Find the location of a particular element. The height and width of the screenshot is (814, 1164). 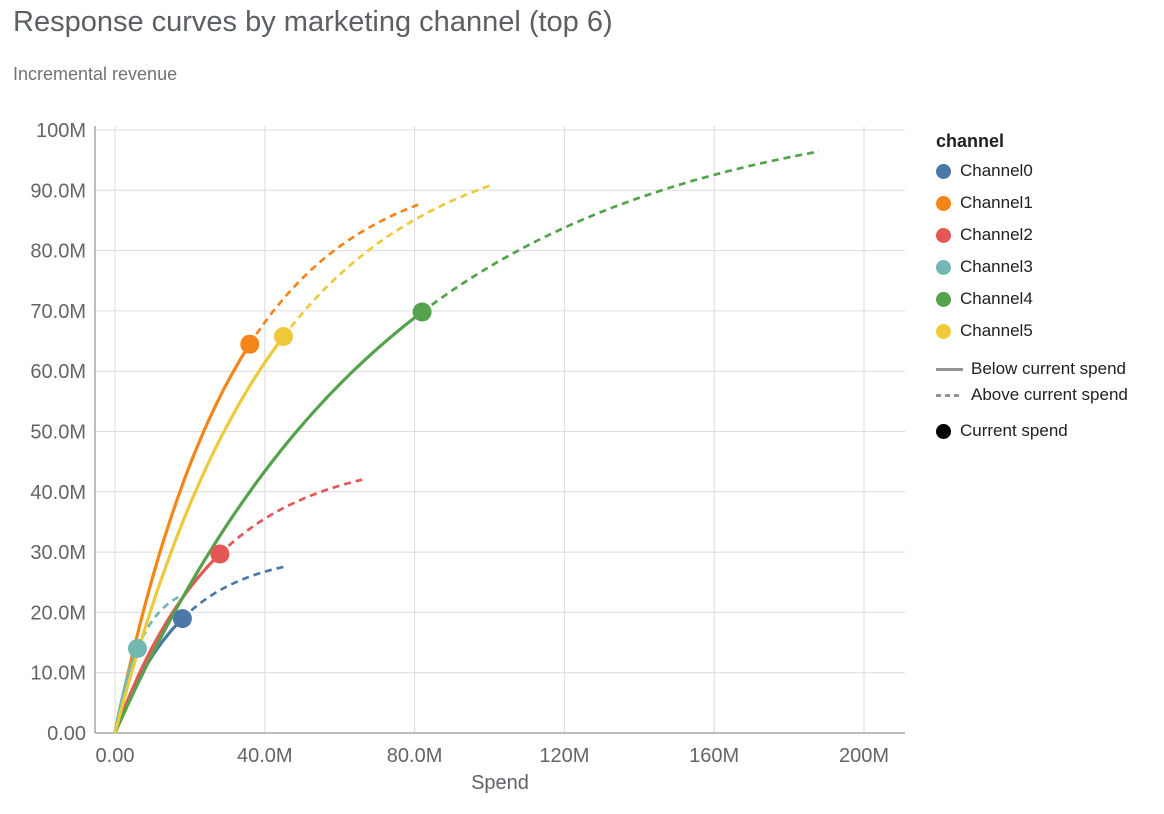

y-tick-label: 70.0M is located at coordinates (58, 312).